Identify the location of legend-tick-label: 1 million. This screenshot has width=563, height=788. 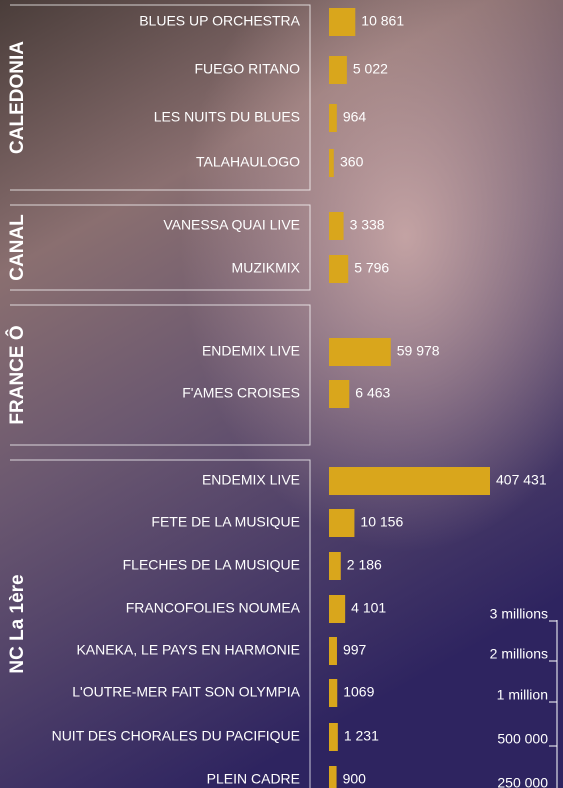
(522, 695).